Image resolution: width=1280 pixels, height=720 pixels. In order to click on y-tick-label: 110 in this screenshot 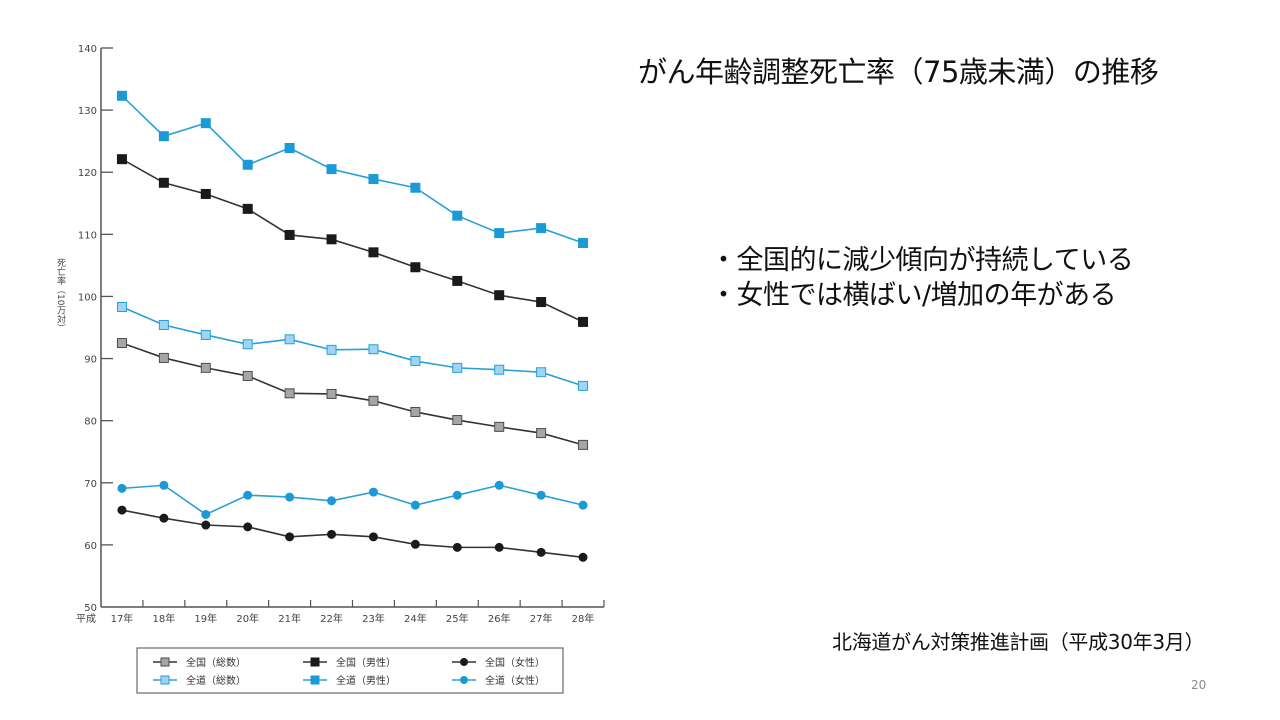, I will do `click(87, 235)`.